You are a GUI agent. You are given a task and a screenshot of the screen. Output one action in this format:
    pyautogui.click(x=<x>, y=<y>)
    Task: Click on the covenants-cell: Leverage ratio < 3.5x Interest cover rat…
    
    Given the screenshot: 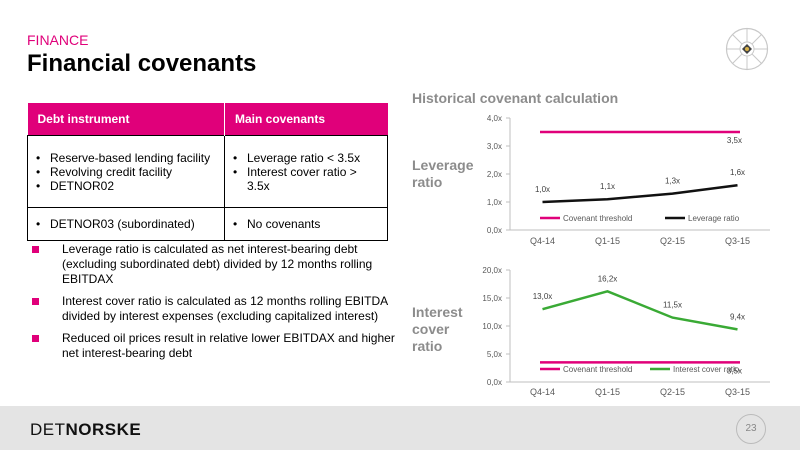 What is the action you would take?
    pyautogui.click(x=306, y=171)
    